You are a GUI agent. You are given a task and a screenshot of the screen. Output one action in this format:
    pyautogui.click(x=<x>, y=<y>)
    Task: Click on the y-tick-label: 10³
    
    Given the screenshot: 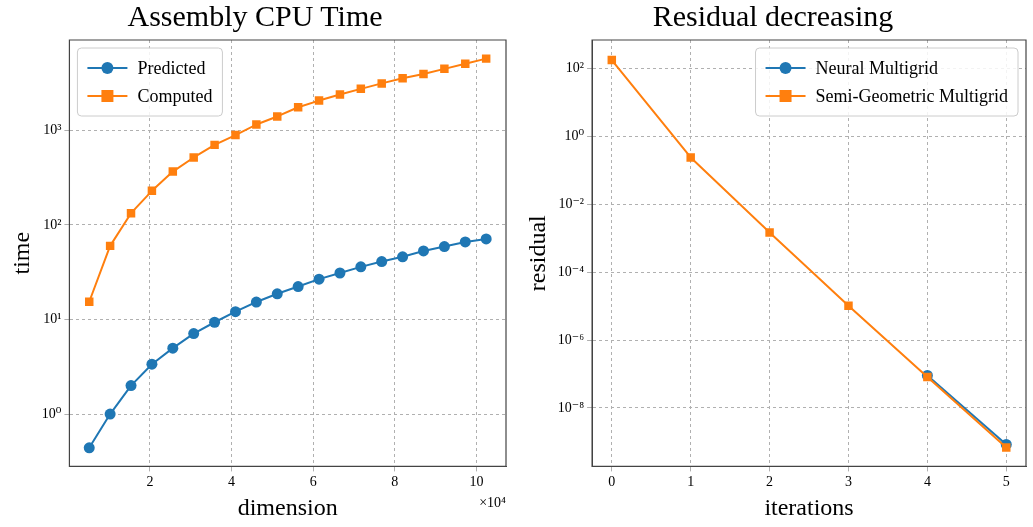 What is the action you would take?
    pyautogui.click(x=52, y=129)
    